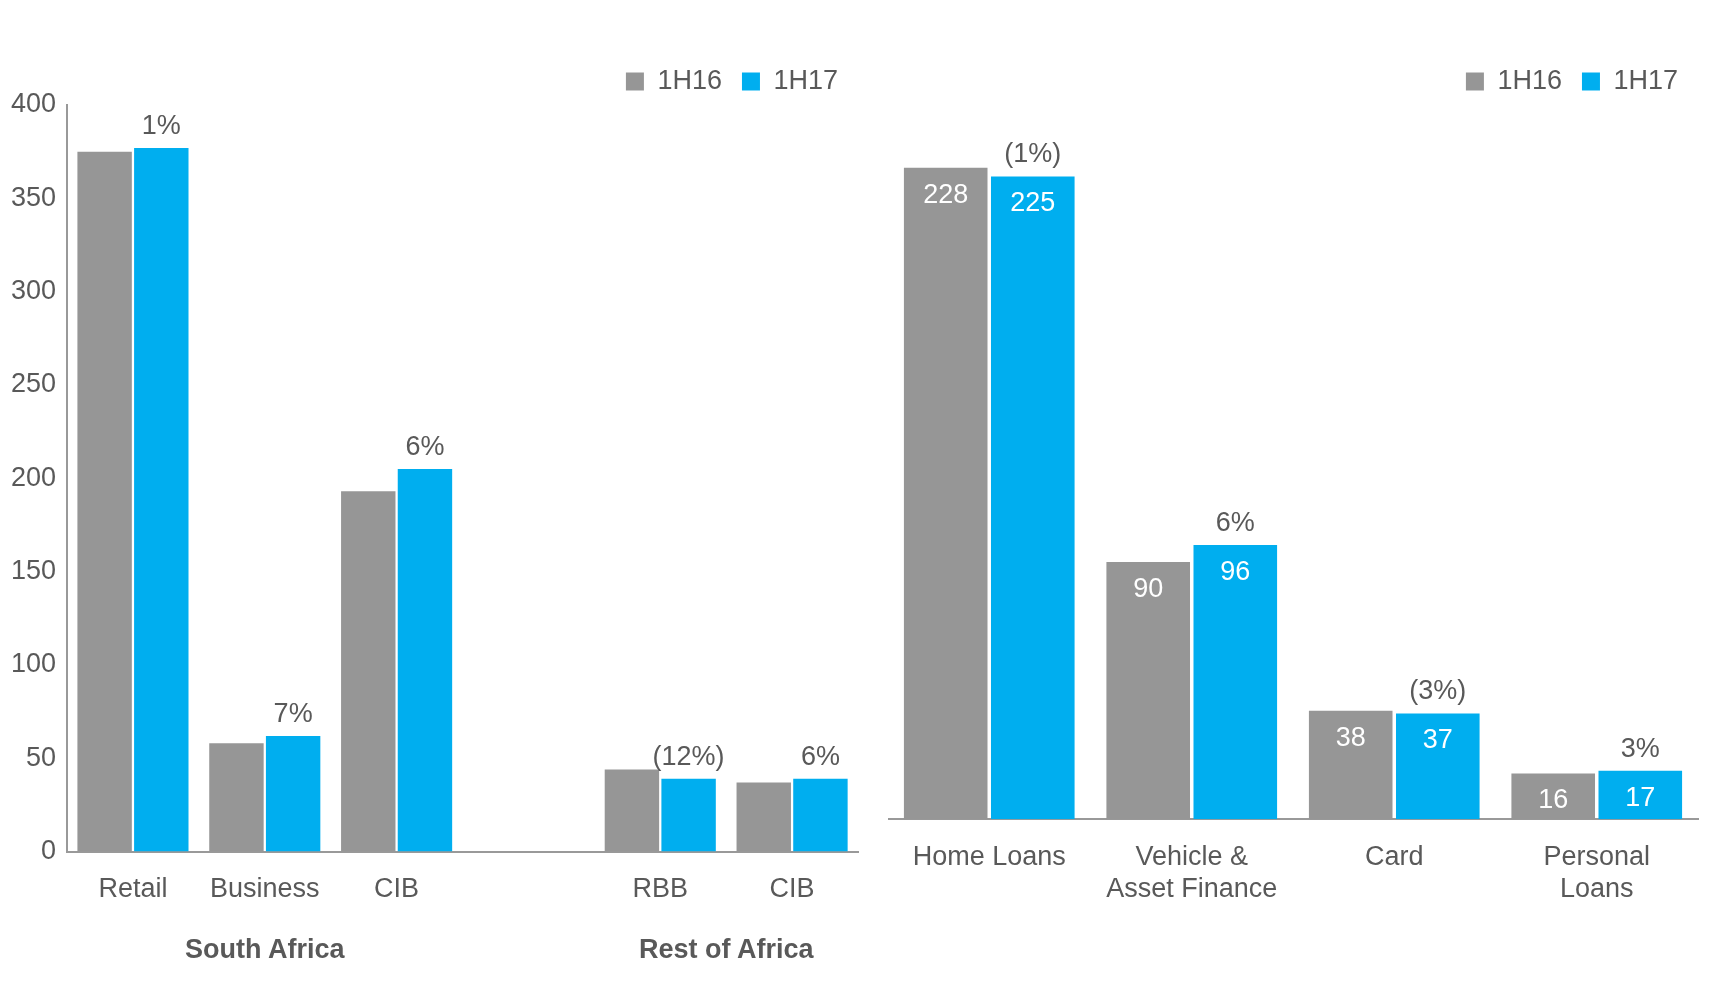 The height and width of the screenshot is (1003, 1720). Describe the element at coordinates (688, 755) in the screenshot. I see `annotation: (12%)` at that location.